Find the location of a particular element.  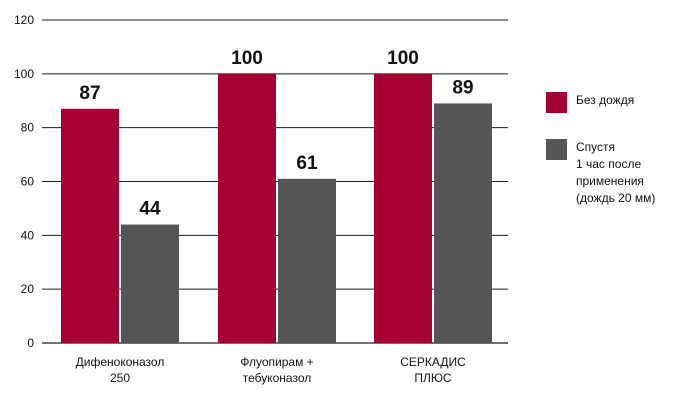

x-tick-label-2-line-0: СЕРКАДИС is located at coordinates (433, 362).